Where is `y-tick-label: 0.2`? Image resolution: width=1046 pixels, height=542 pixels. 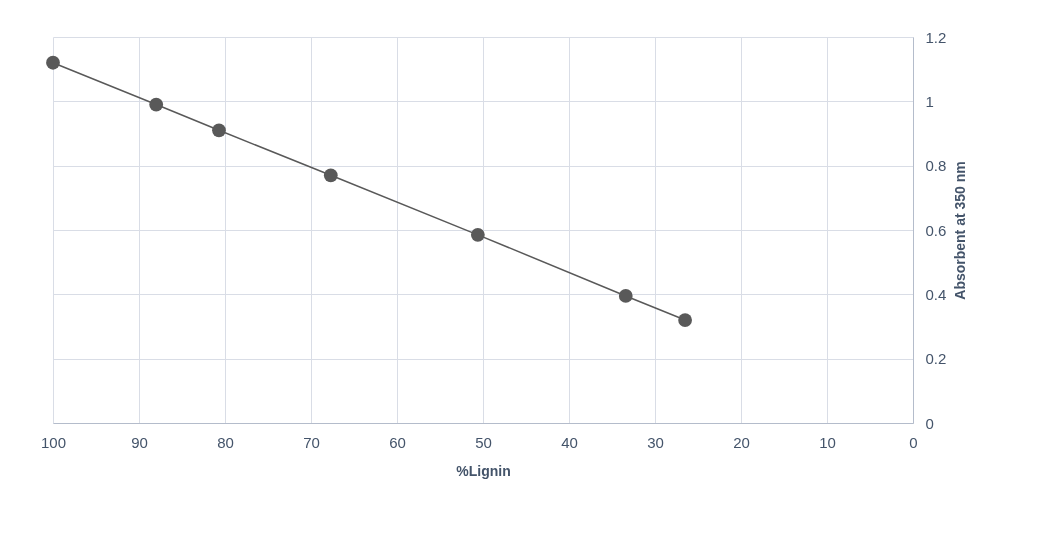
y-tick-label: 0.2 is located at coordinates (936, 359).